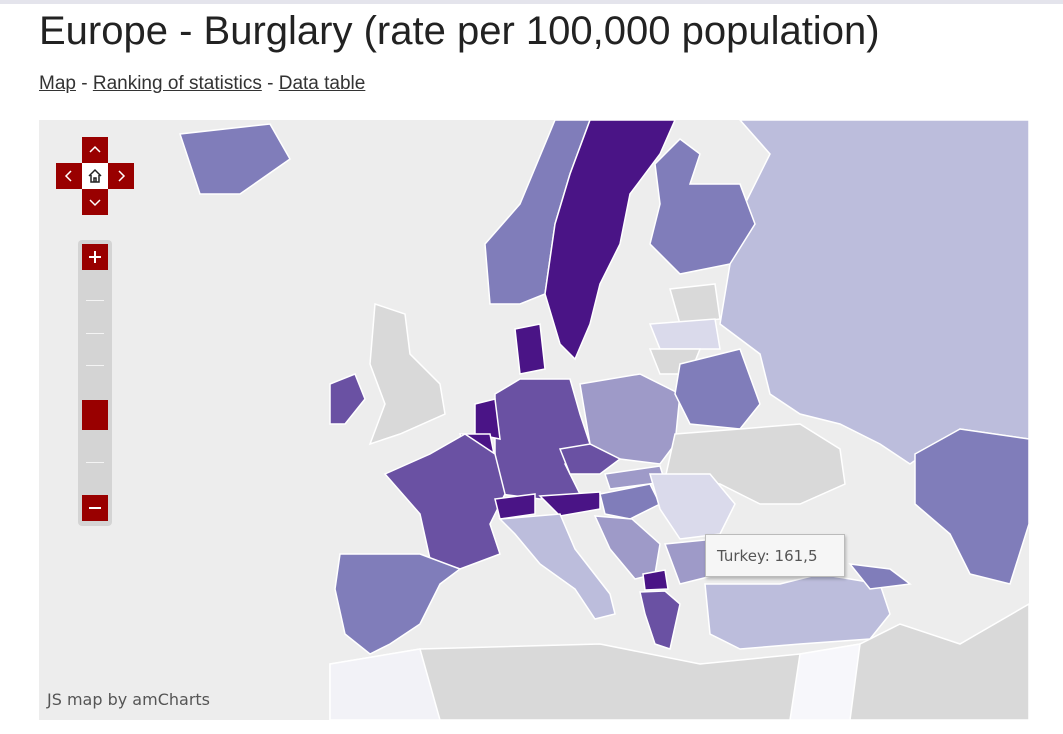 The image size is (1063, 734). I want to click on pan-down, so click(95, 202).